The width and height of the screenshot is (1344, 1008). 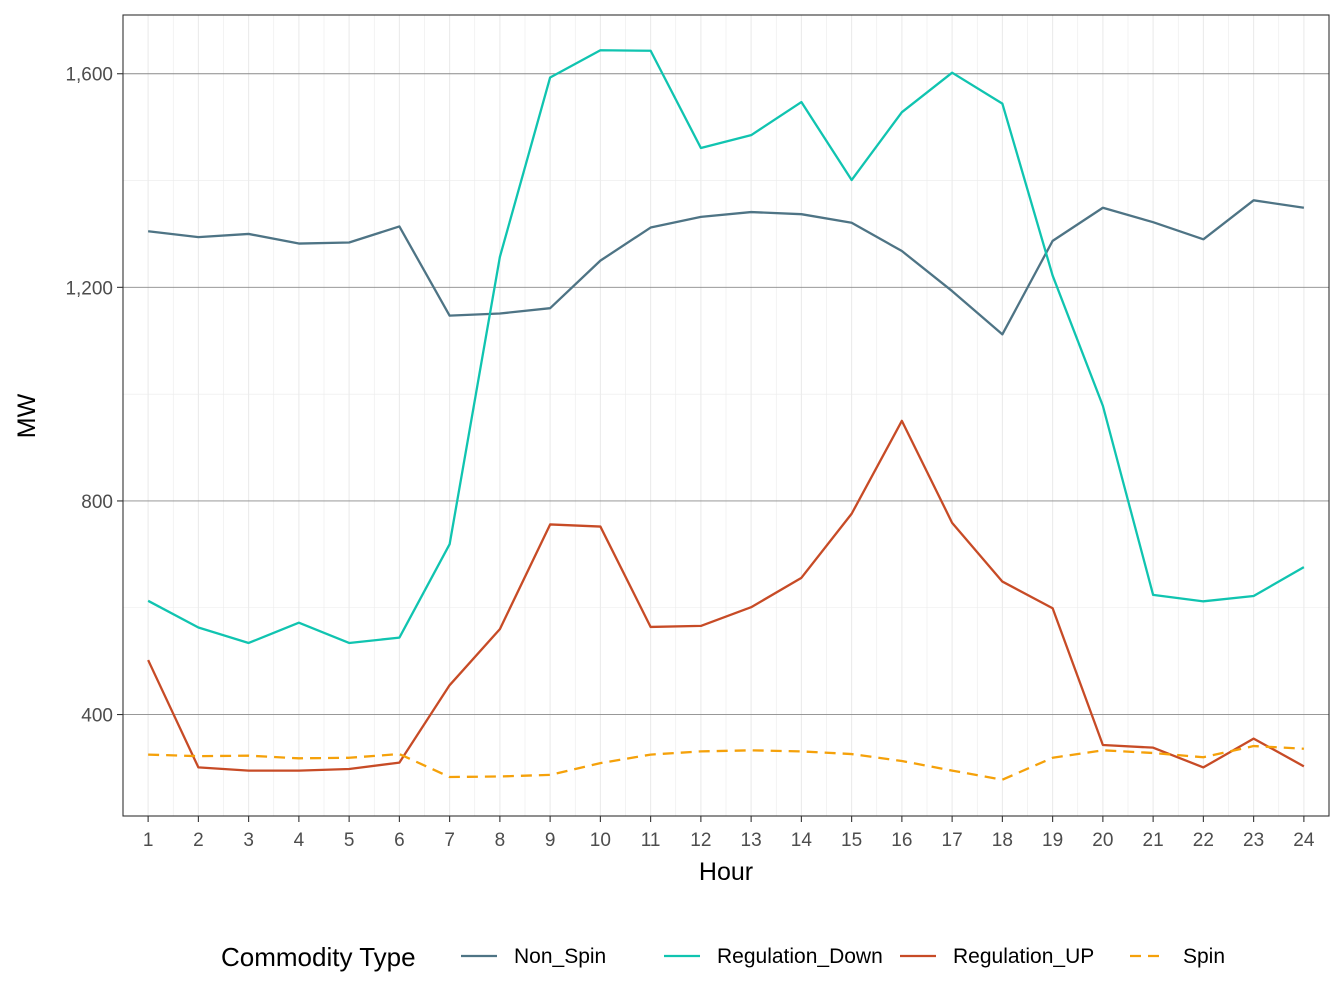 I want to click on x-tick-label: 16, so click(x=901, y=840).